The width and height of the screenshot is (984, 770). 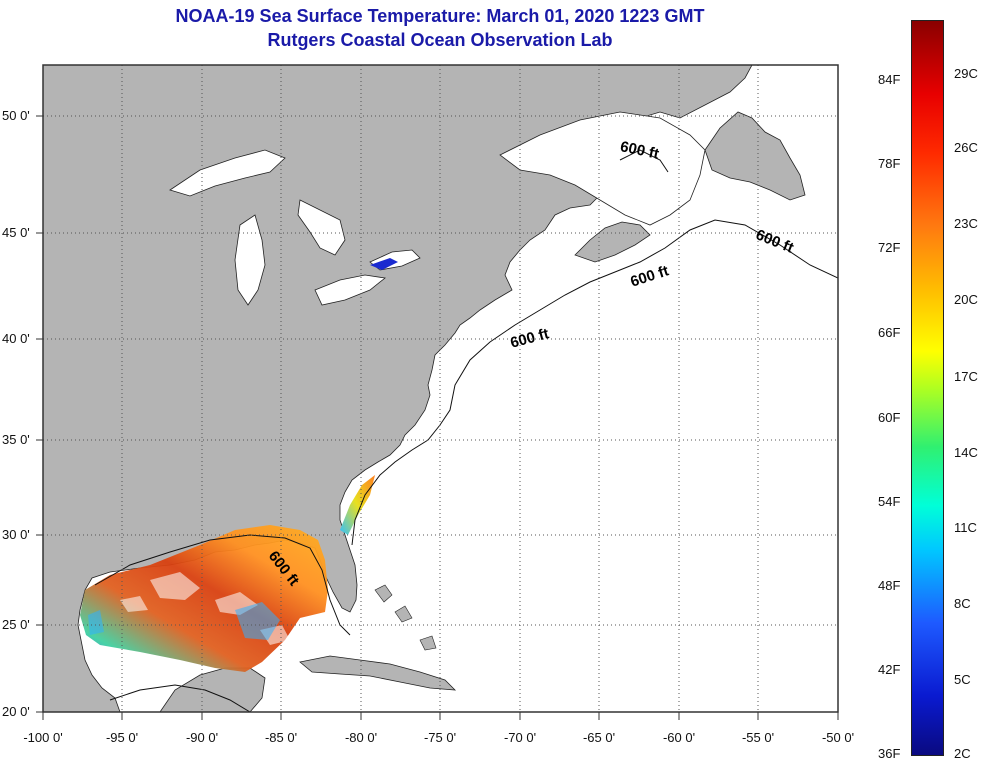 What do you see at coordinates (755, 156) in the screenshot?
I see `newfoundland-land` at bounding box center [755, 156].